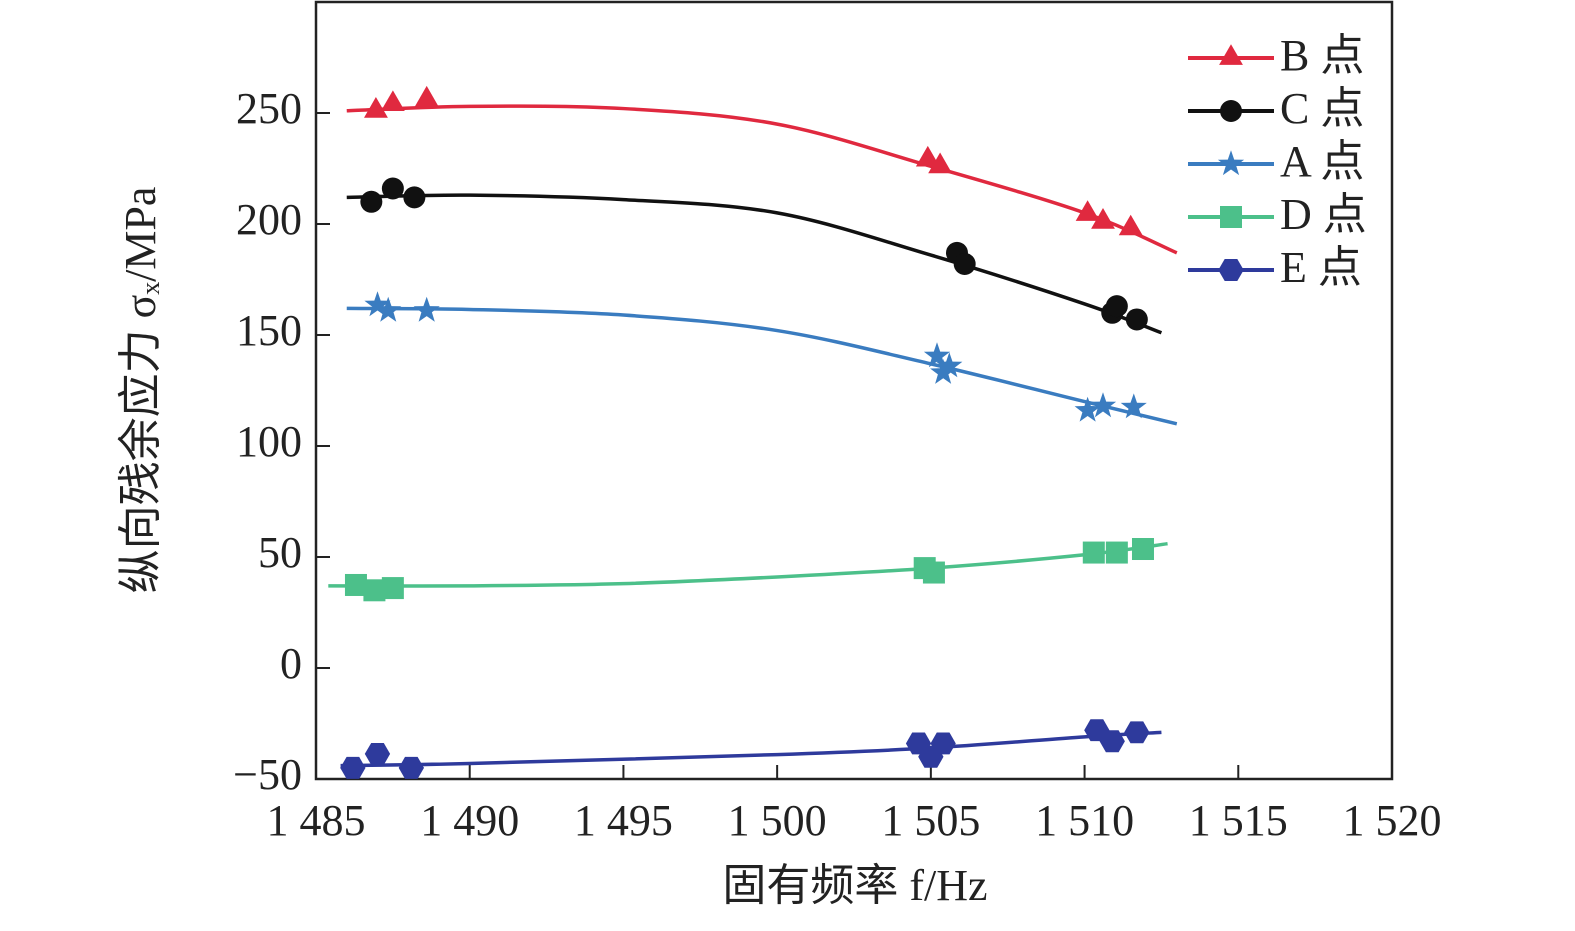 The image size is (1575, 931). Describe the element at coordinates (269, 441) in the screenshot. I see `y-tick-label: 100` at that location.